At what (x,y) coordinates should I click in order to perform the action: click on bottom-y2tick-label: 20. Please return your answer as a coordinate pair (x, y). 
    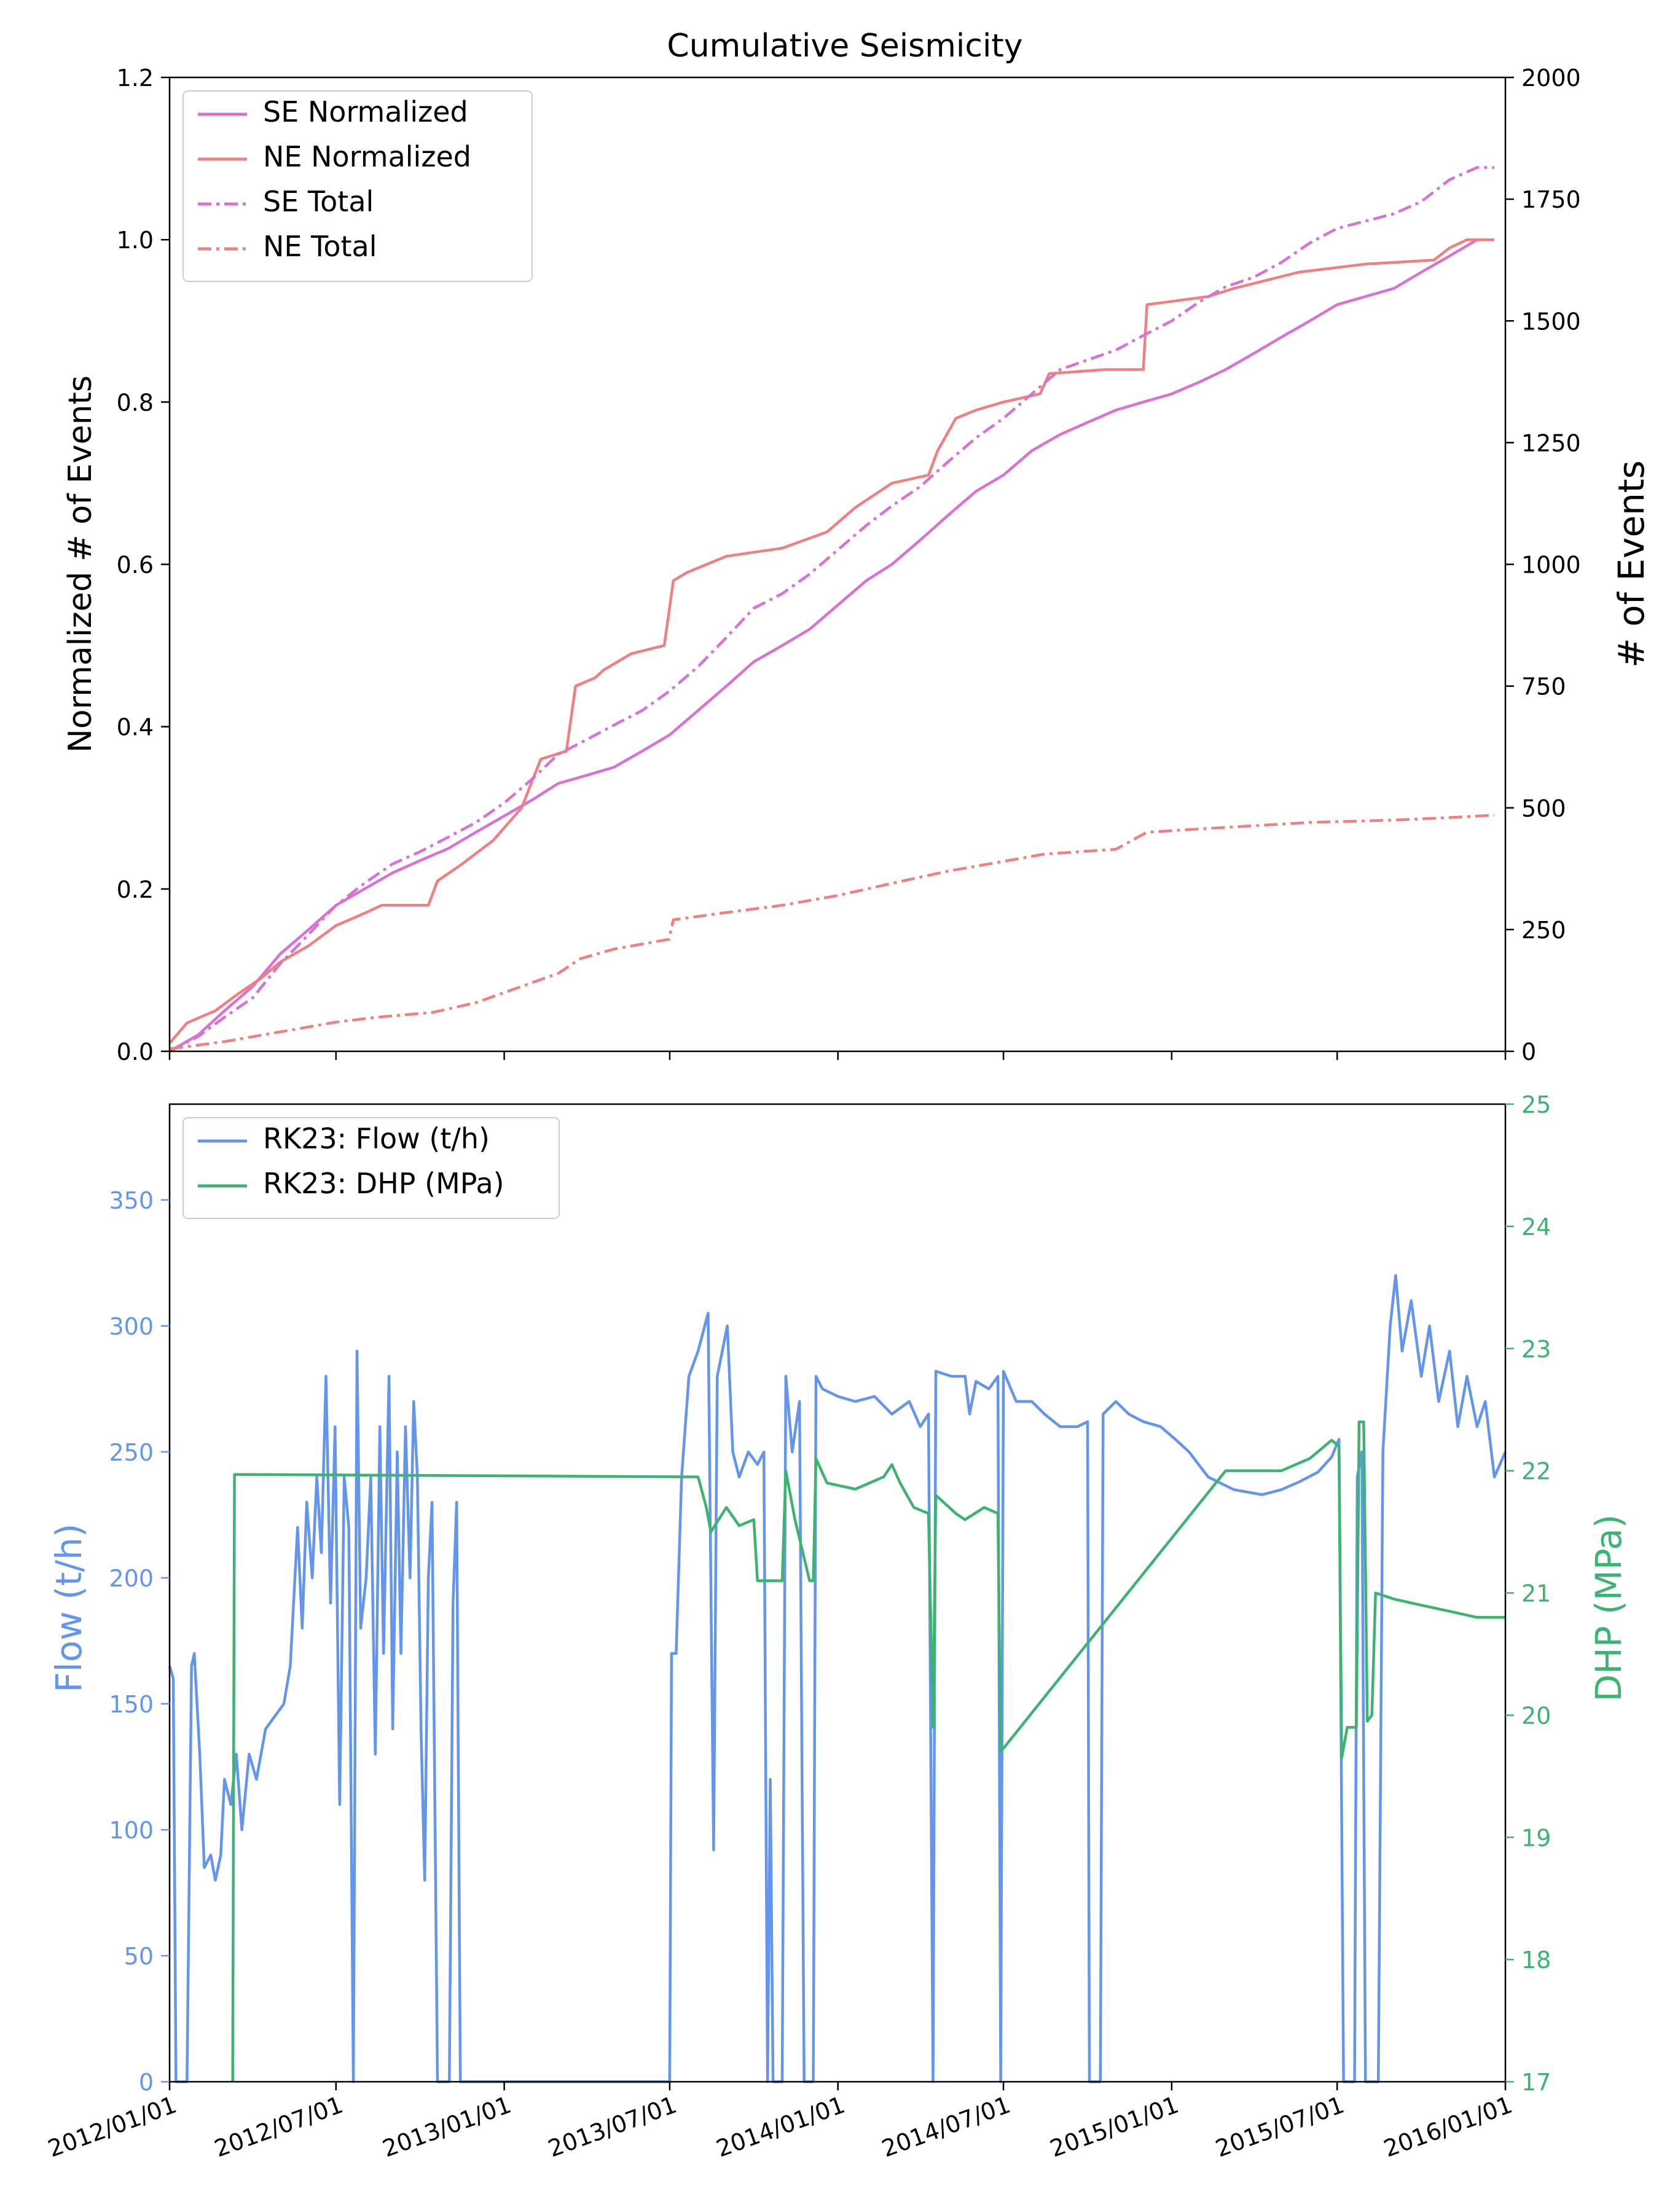
    Looking at the image, I should click on (1536, 1715).